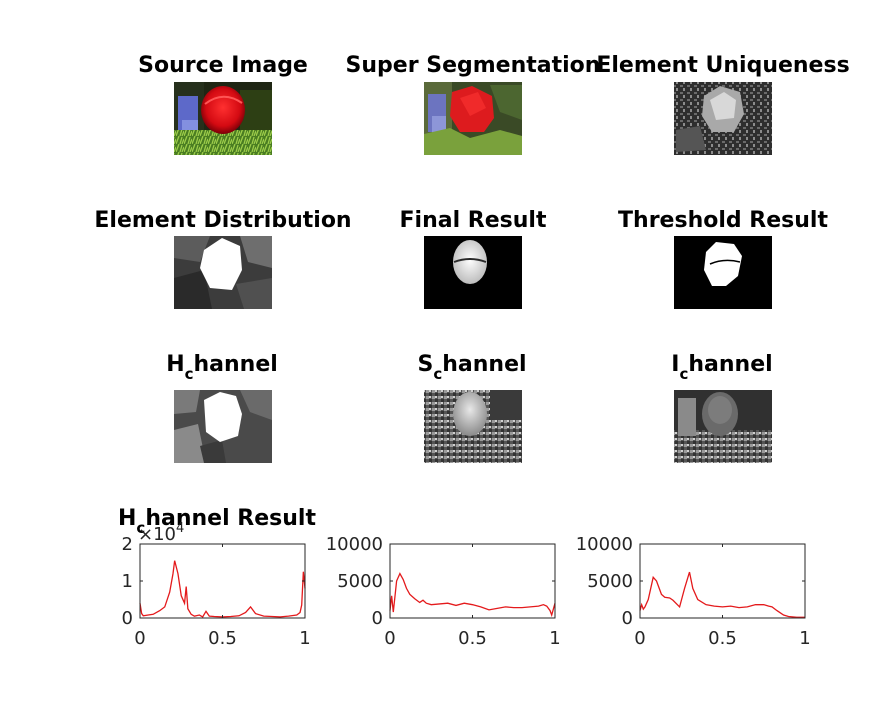  I want to click on i-channel-result-chart: 0 0.5 1 0 5000 10000, so click(693, 591).